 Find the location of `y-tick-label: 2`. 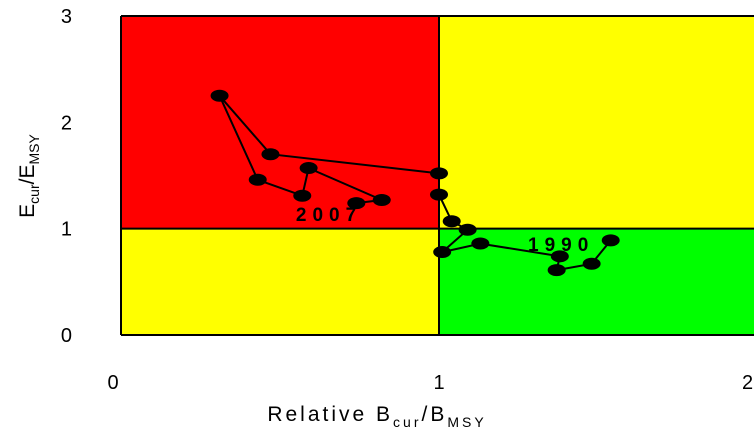

y-tick-label: 2 is located at coordinates (66, 123).